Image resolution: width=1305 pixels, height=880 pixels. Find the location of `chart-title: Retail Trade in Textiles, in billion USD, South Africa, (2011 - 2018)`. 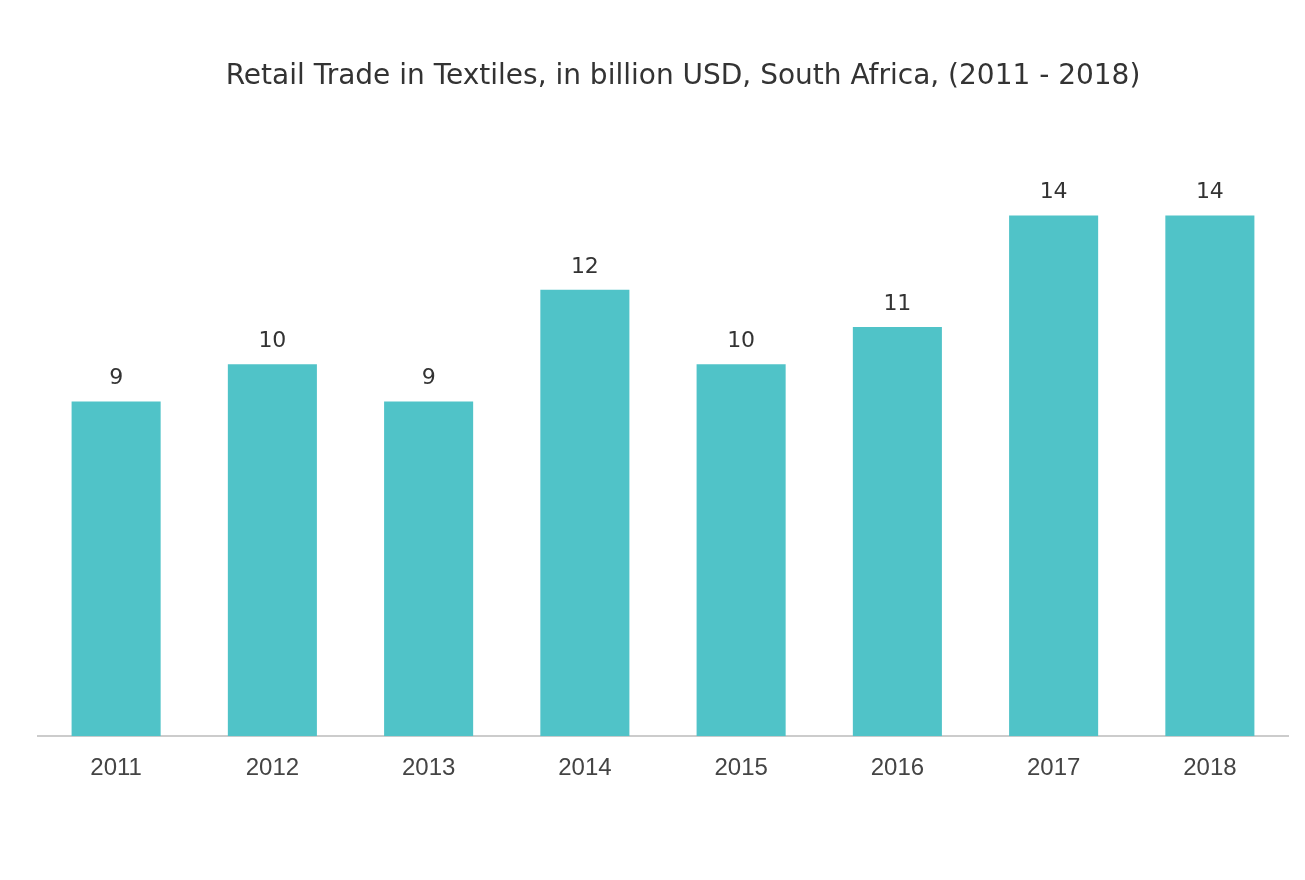

chart-title: Retail Trade in Textiles, in billion USD, South Africa, (2011 - 2018) is located at coordinates (683, 75).